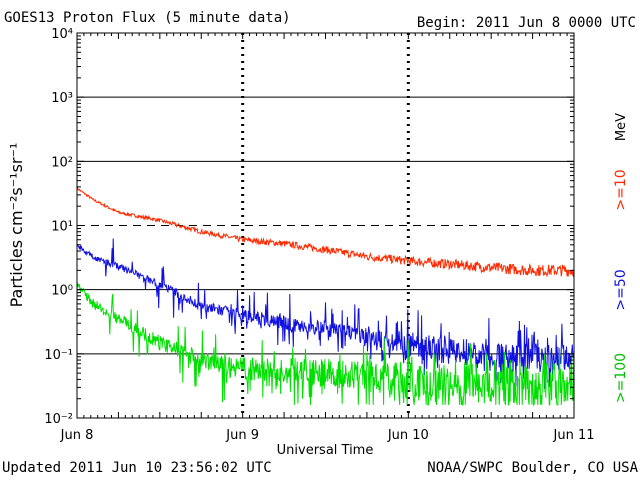 Image resolution: width=640 pixels, height=480 pixels. What do you see at coordinates (408, 435) in the screenshot?
I see `x-tick-label: Jun 10` at bounding box center [408, 435].